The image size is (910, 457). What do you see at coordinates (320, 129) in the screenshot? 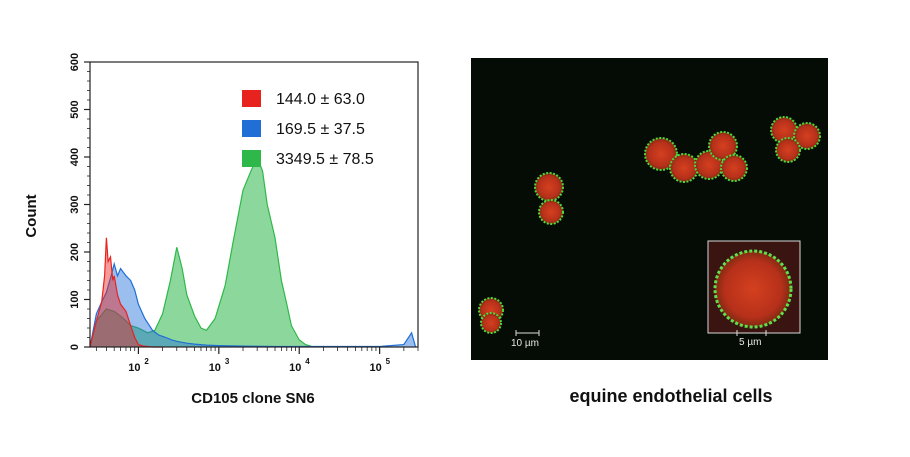
I see `legend-label-1: 169.5 ± 37.5` at bounding box center [320, 129].